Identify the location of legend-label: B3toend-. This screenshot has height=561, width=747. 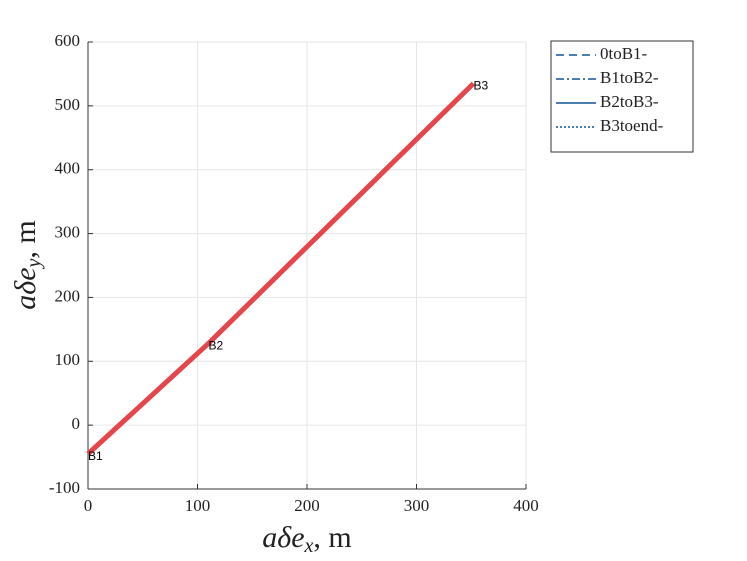
(632, 125).